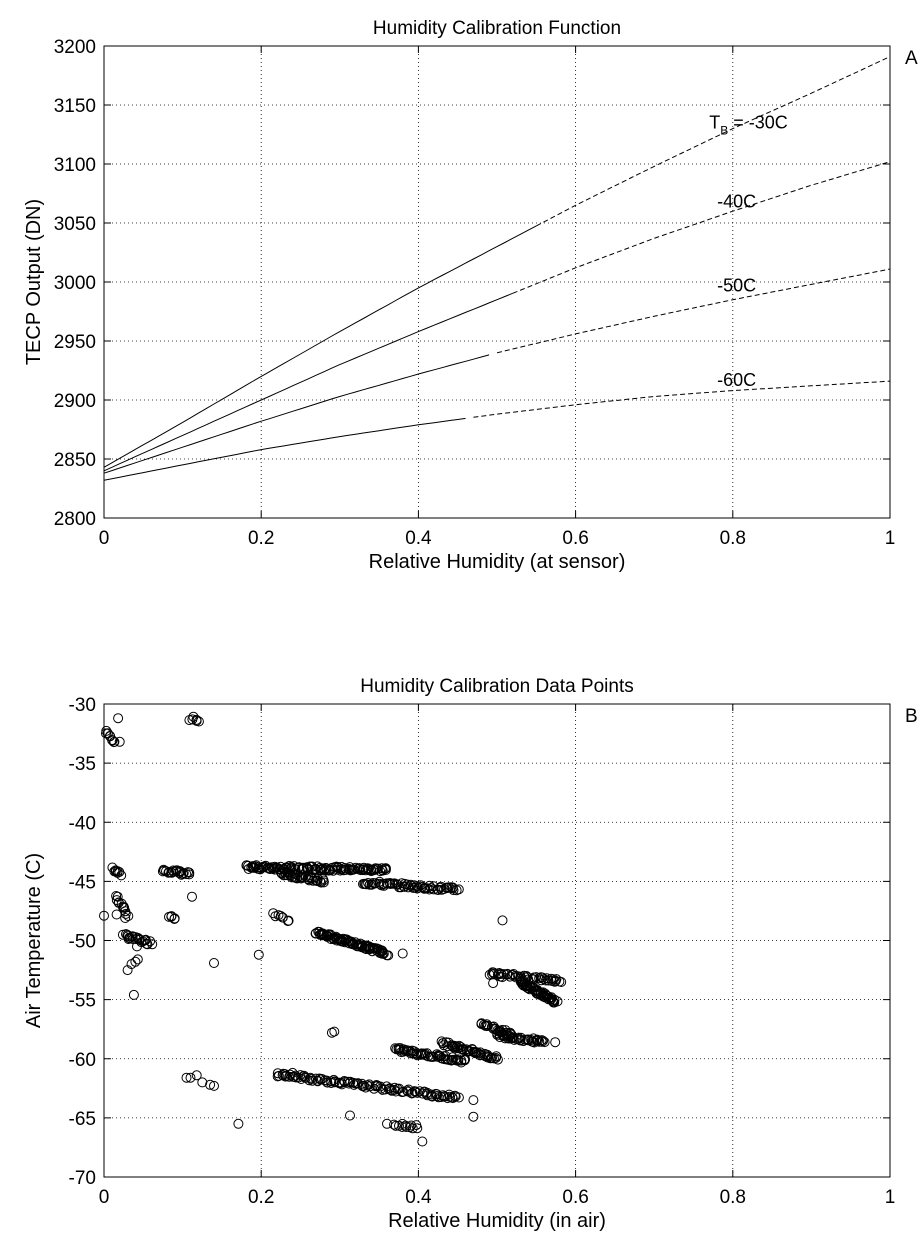  What do you see at coordinates (733, 1197) in the screenshot?
I see `x-tick-label: 0.8` at bounding box center [733, 1197].